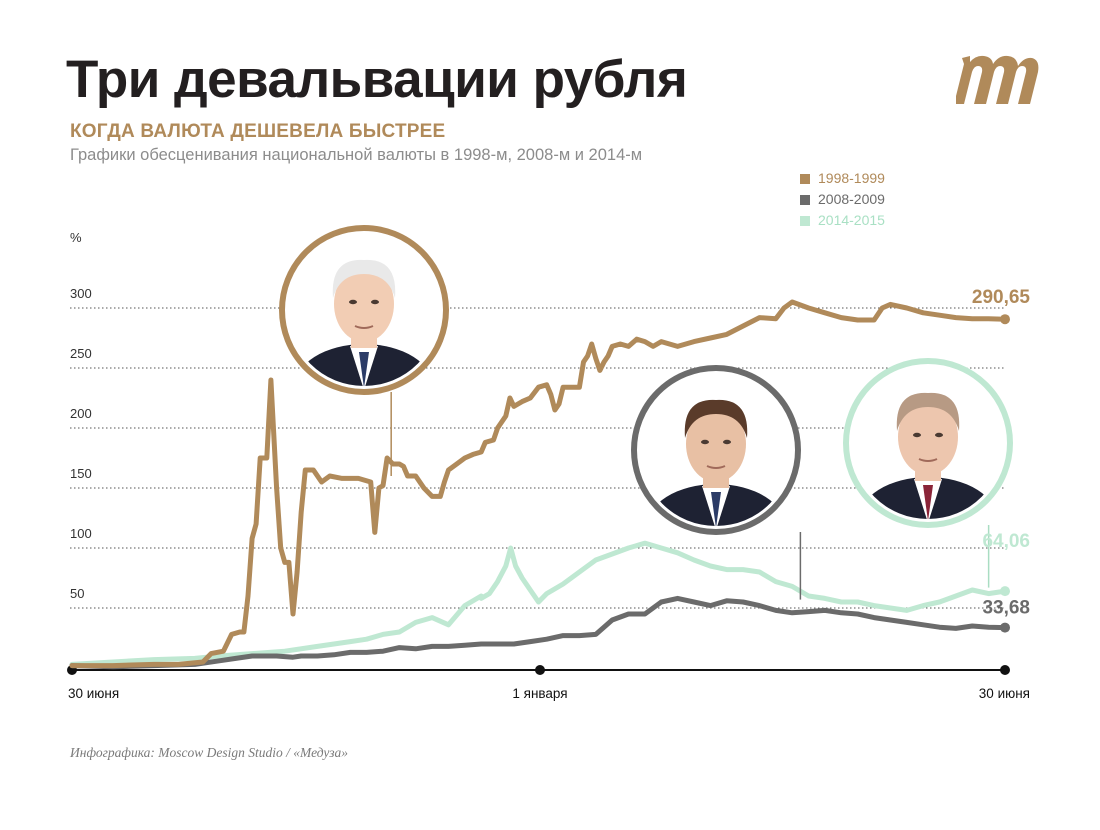 The width and height of the screenshot is (1100, 830). I want to click on portrait-2008-2009, so click(716, 482).